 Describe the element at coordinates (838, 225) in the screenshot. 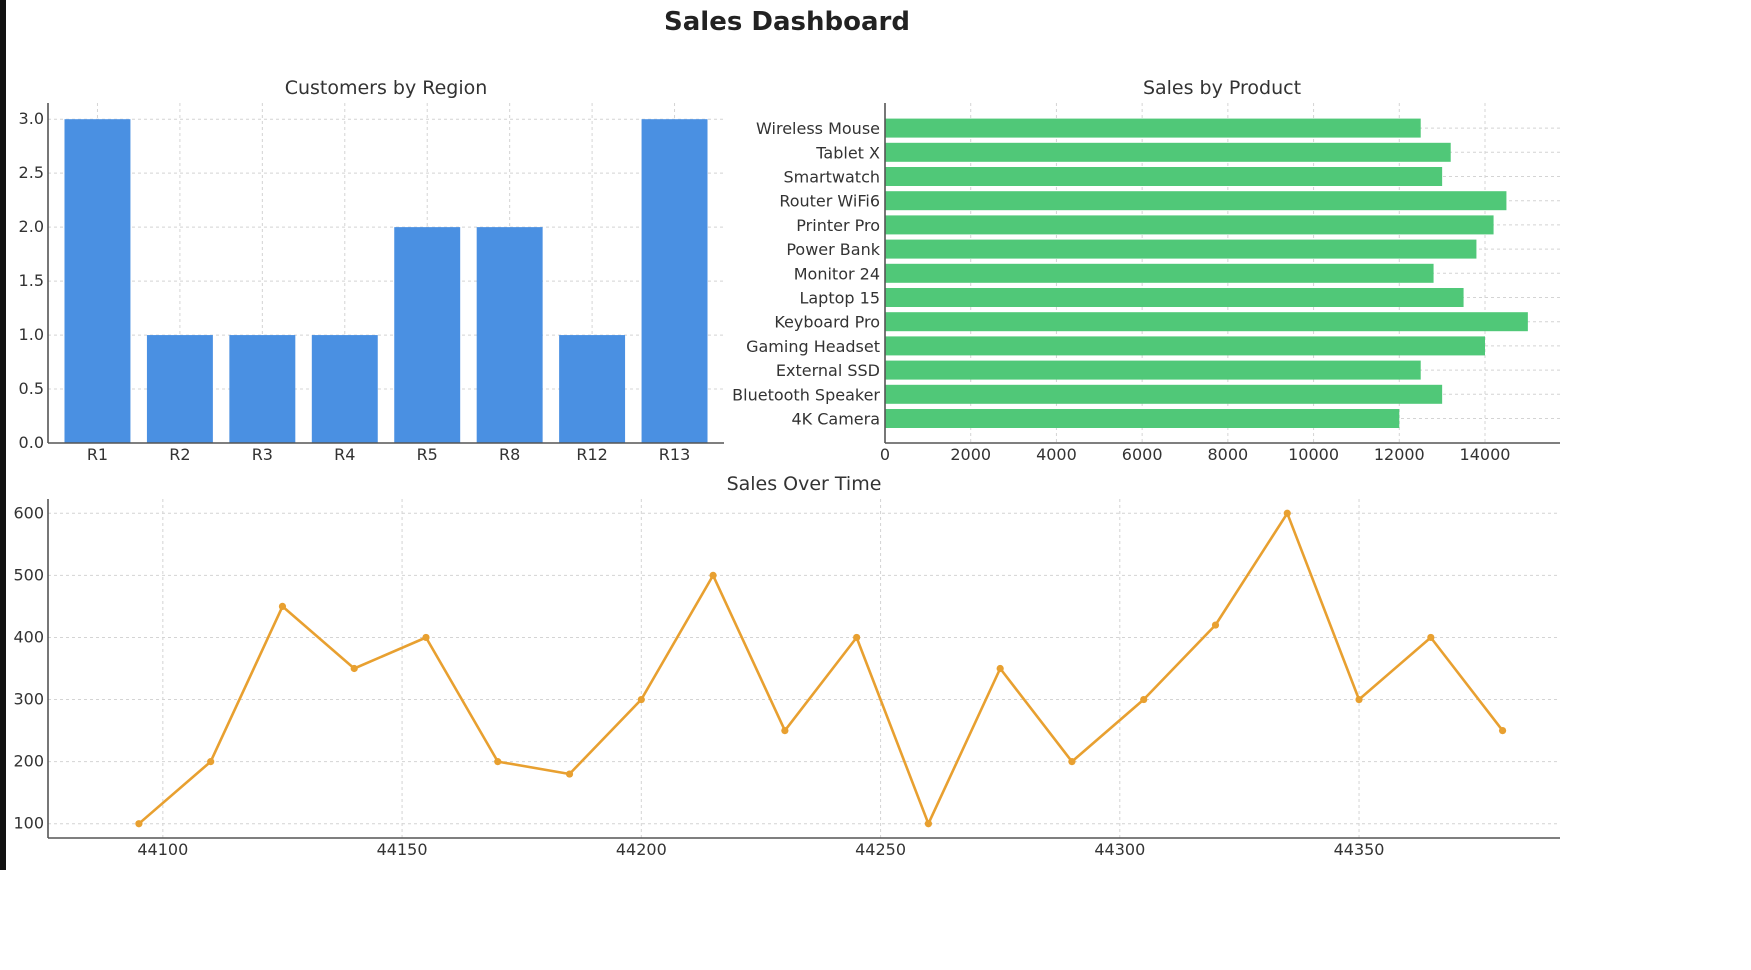

I see `products-y-tick-label: Printer Pro` at that location.